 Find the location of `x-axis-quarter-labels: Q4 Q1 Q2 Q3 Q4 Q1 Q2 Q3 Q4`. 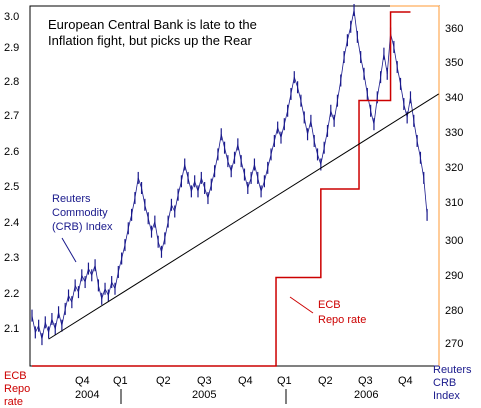

x-axis-quarter-labels: Q4 Q1 Q2 Q3 Q4 Q1 Q2 Q3 Q4 is located at coordinates (244, 381).